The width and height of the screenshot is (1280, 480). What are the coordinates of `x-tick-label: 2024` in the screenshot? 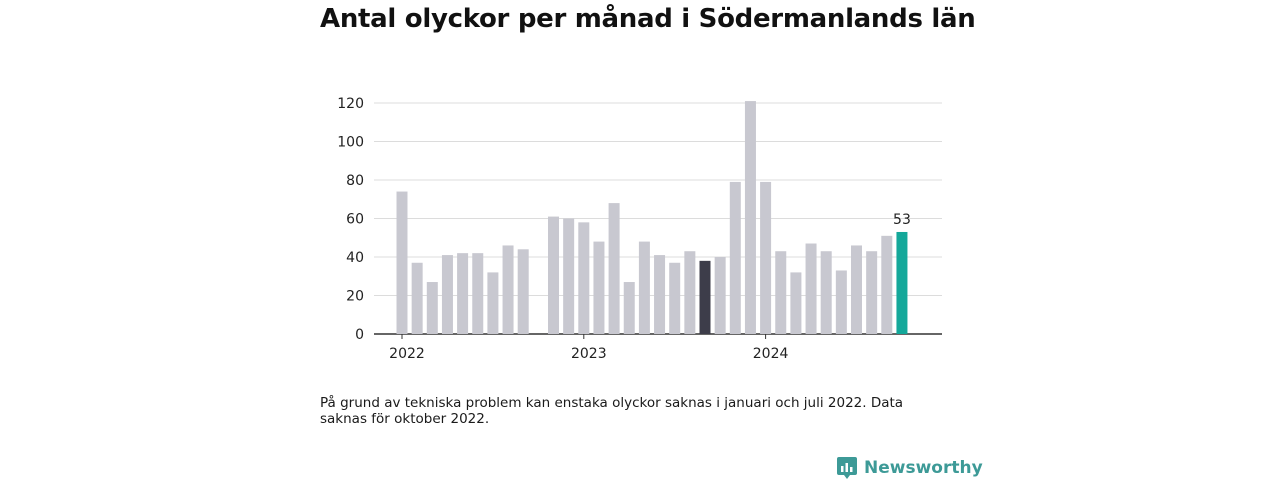 It's located at (771, 354).